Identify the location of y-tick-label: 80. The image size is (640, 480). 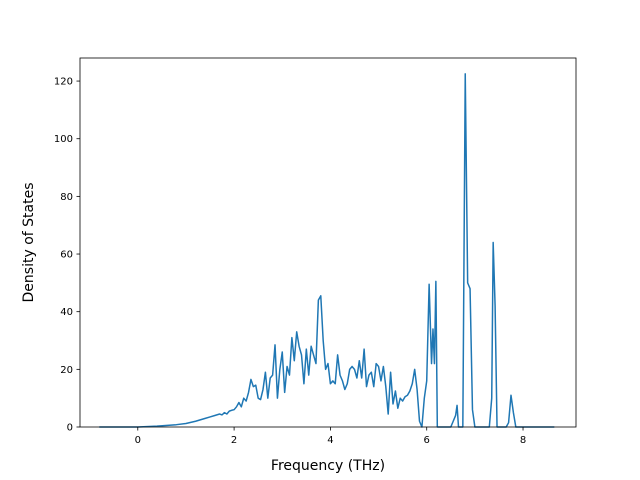
(66, 197).